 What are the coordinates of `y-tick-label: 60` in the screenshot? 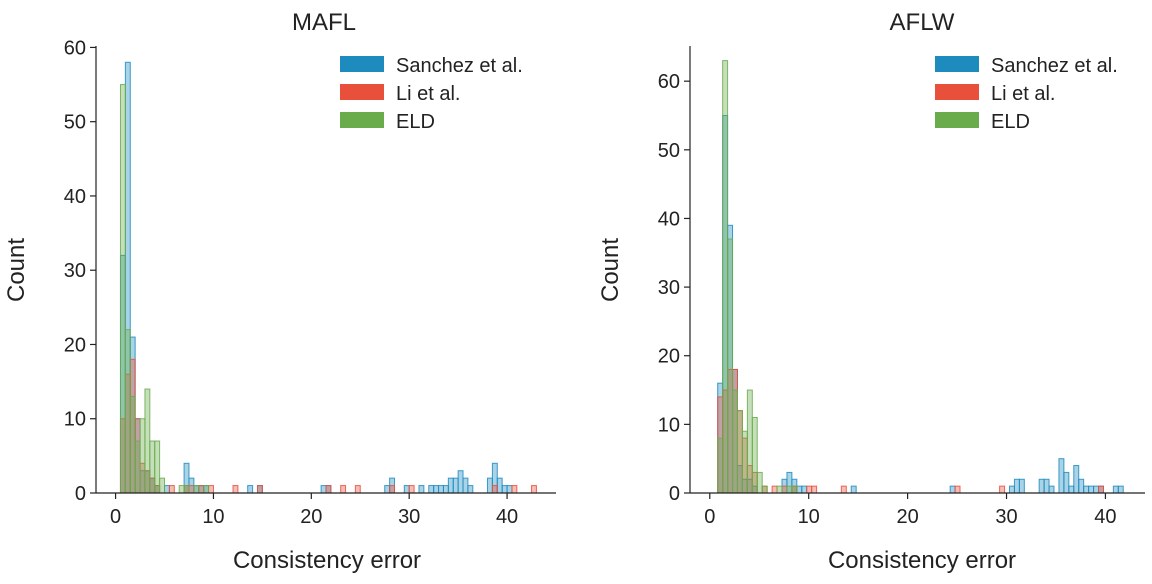 It's located at (669, 82).